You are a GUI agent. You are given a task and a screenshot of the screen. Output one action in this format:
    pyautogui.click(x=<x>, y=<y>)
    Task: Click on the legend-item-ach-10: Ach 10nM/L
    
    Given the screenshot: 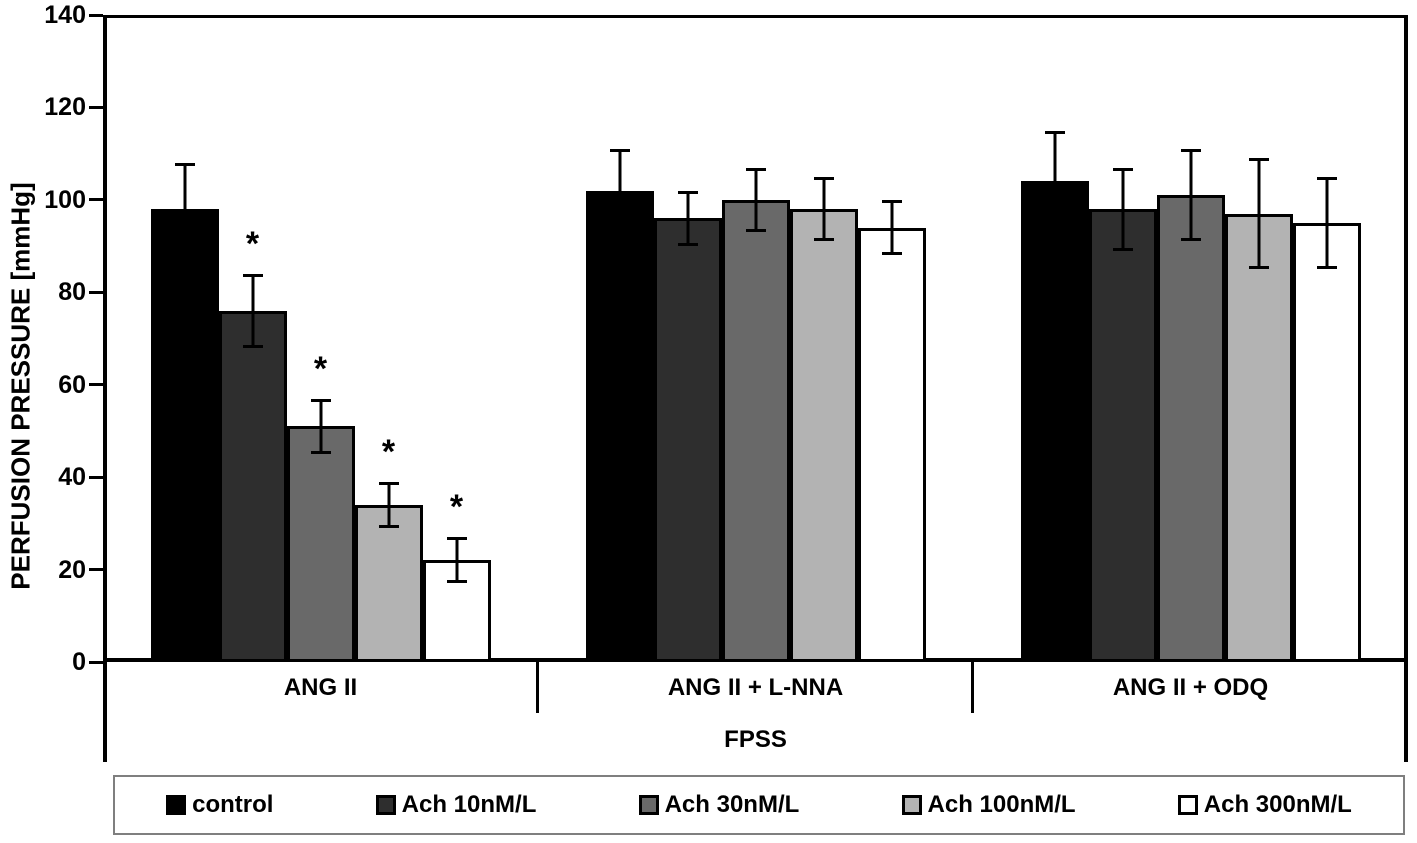 What is the action you would take?
    pyautogui.click(x=456, y=805)
    